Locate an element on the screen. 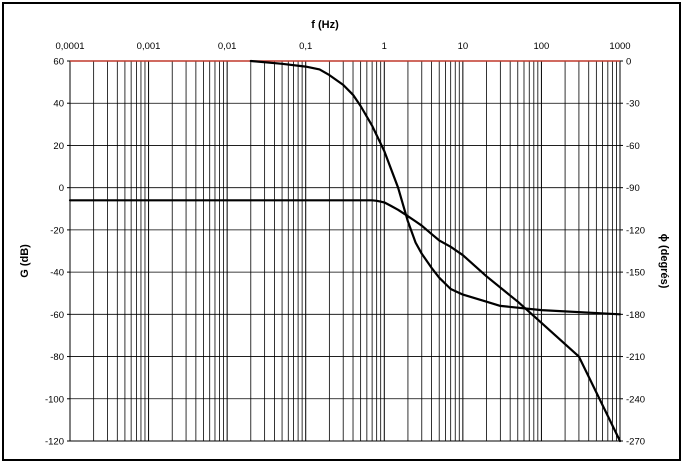 The width and height of the screenshot is (685, 465). y2-tick-label: -90 is located at coordinates (633, 188).